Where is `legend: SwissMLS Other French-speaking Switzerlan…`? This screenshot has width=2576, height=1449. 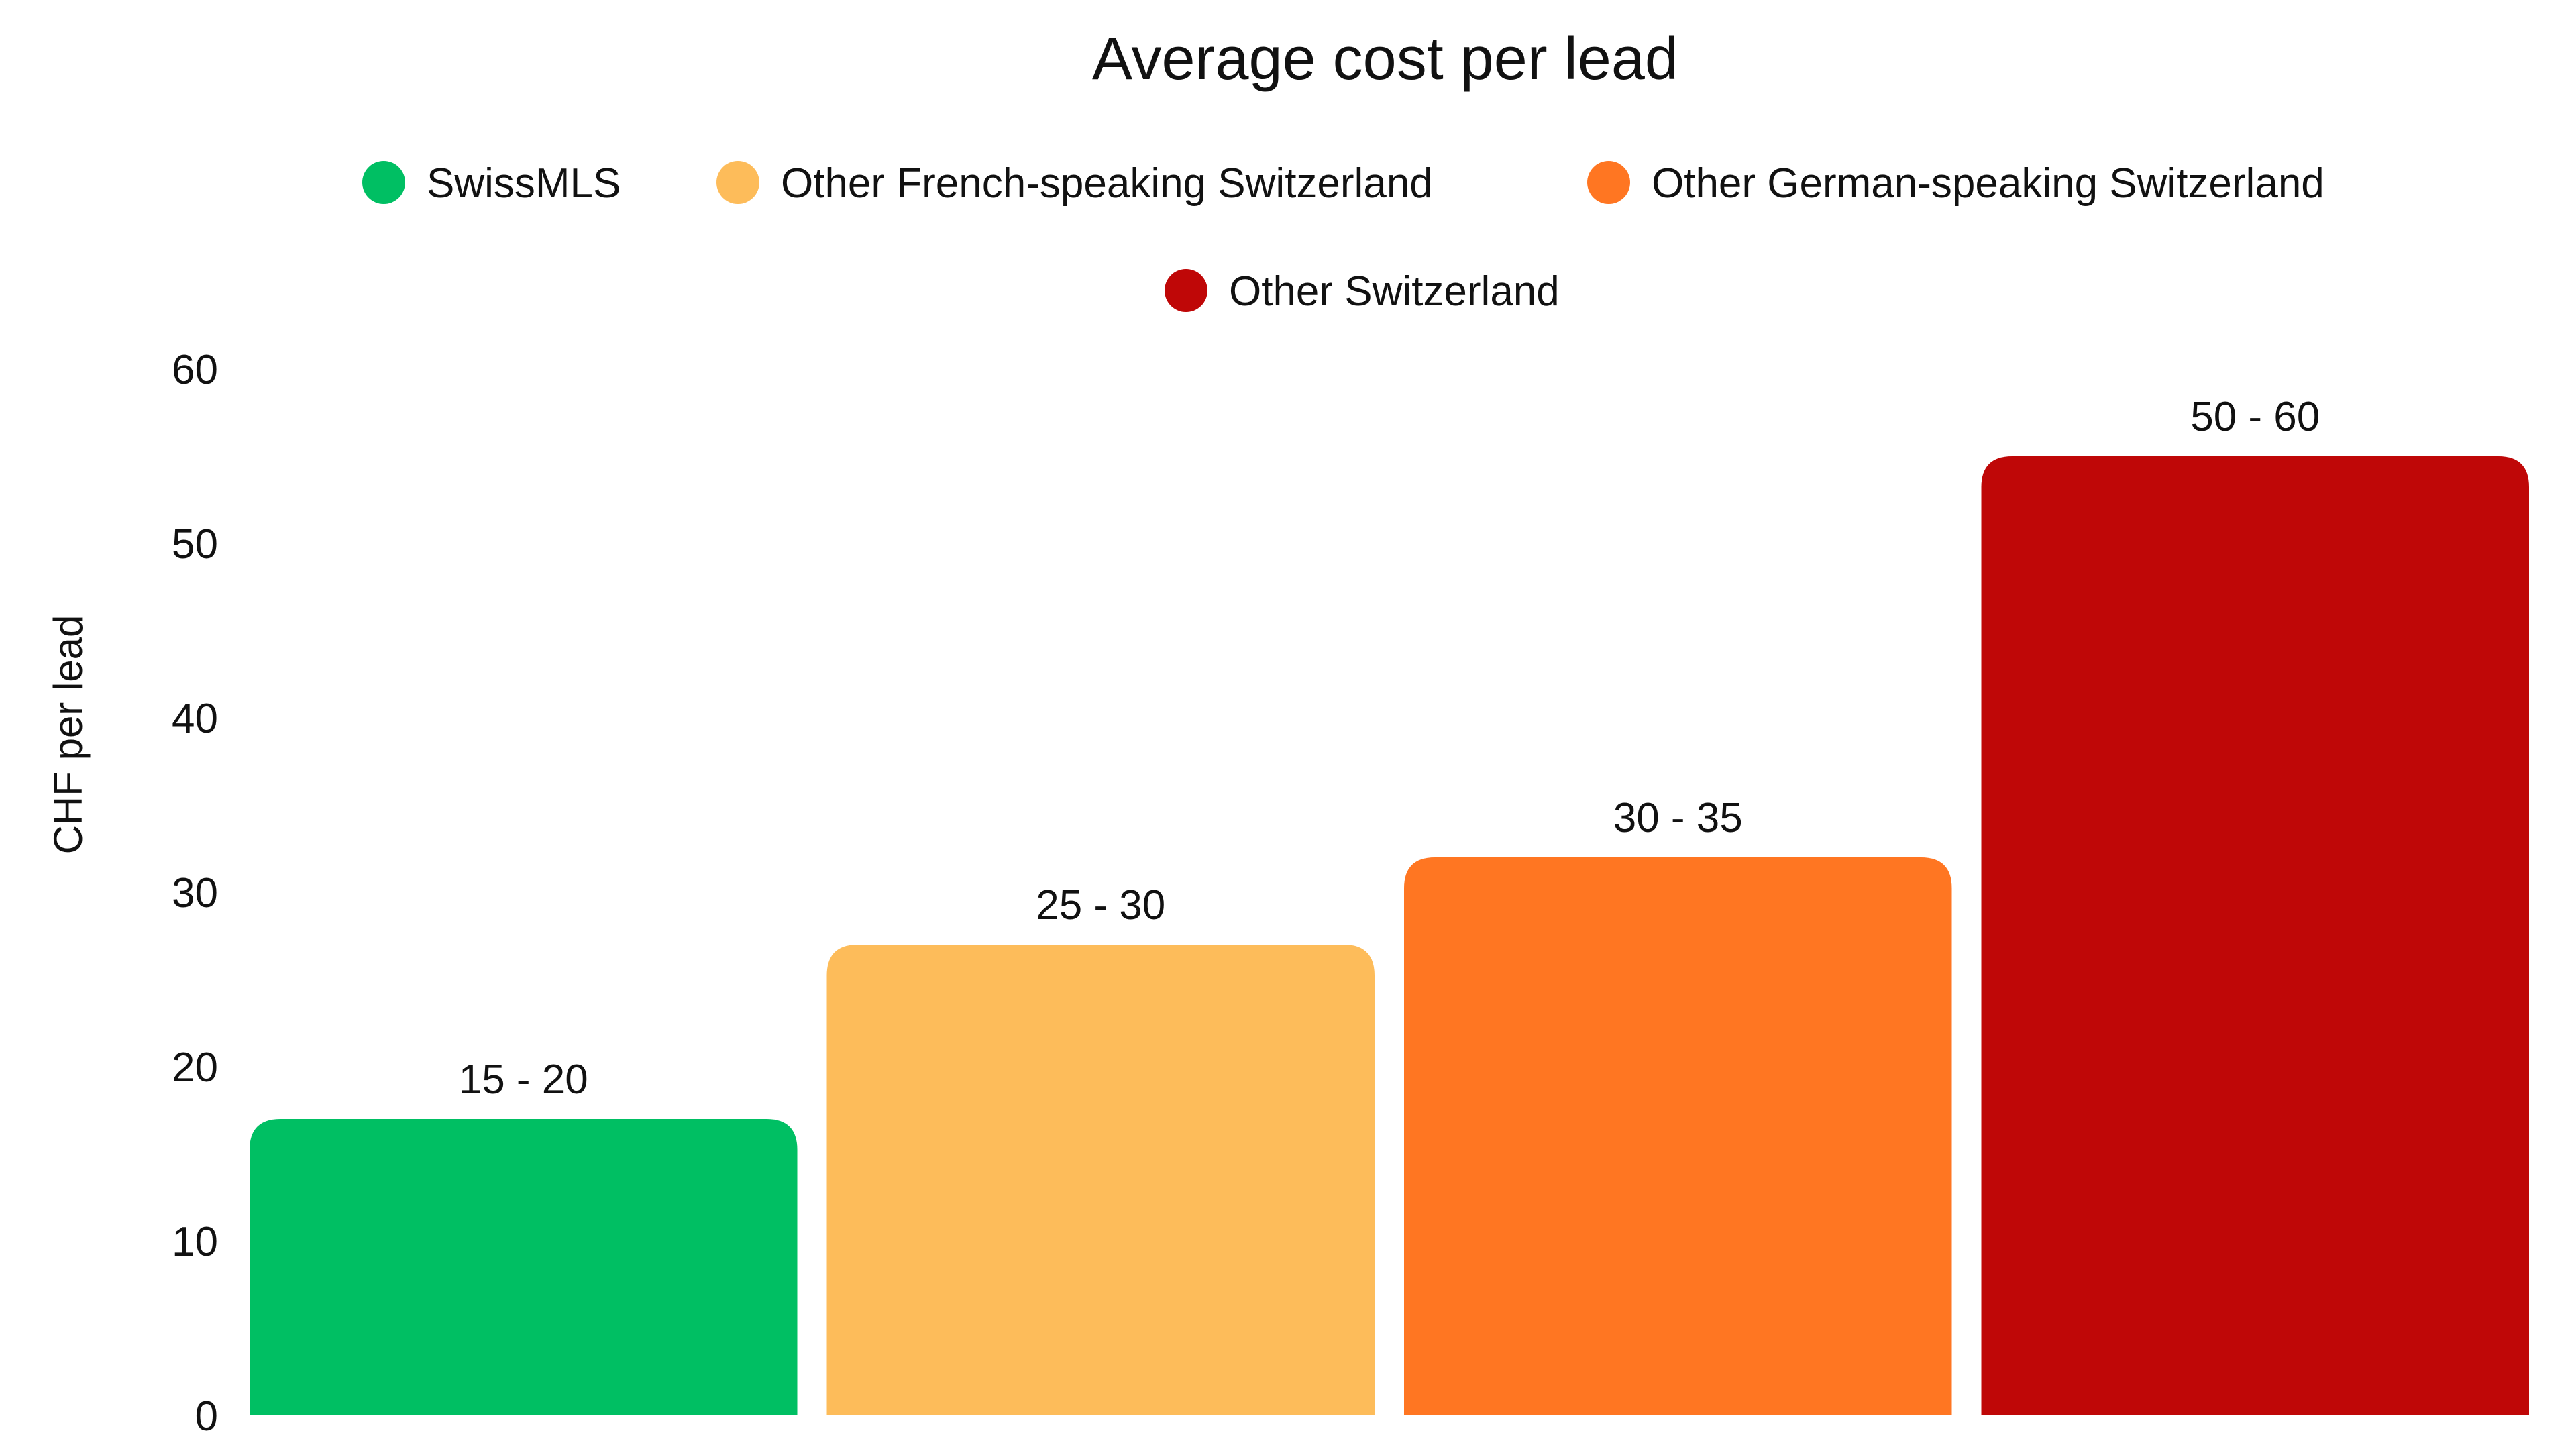 legend: SwissMLS Other French-speaking Switzerlan… is located at coordinates (1343, 237).